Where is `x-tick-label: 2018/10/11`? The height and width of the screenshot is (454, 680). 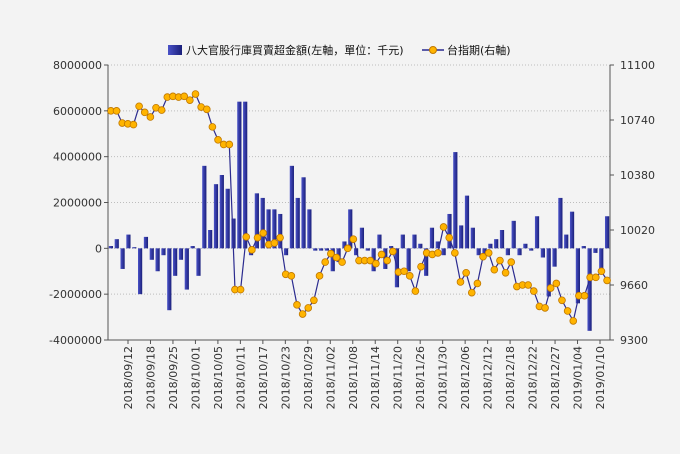
x-tick-label: 2018/10/11 is located at coordinates (240, 377).